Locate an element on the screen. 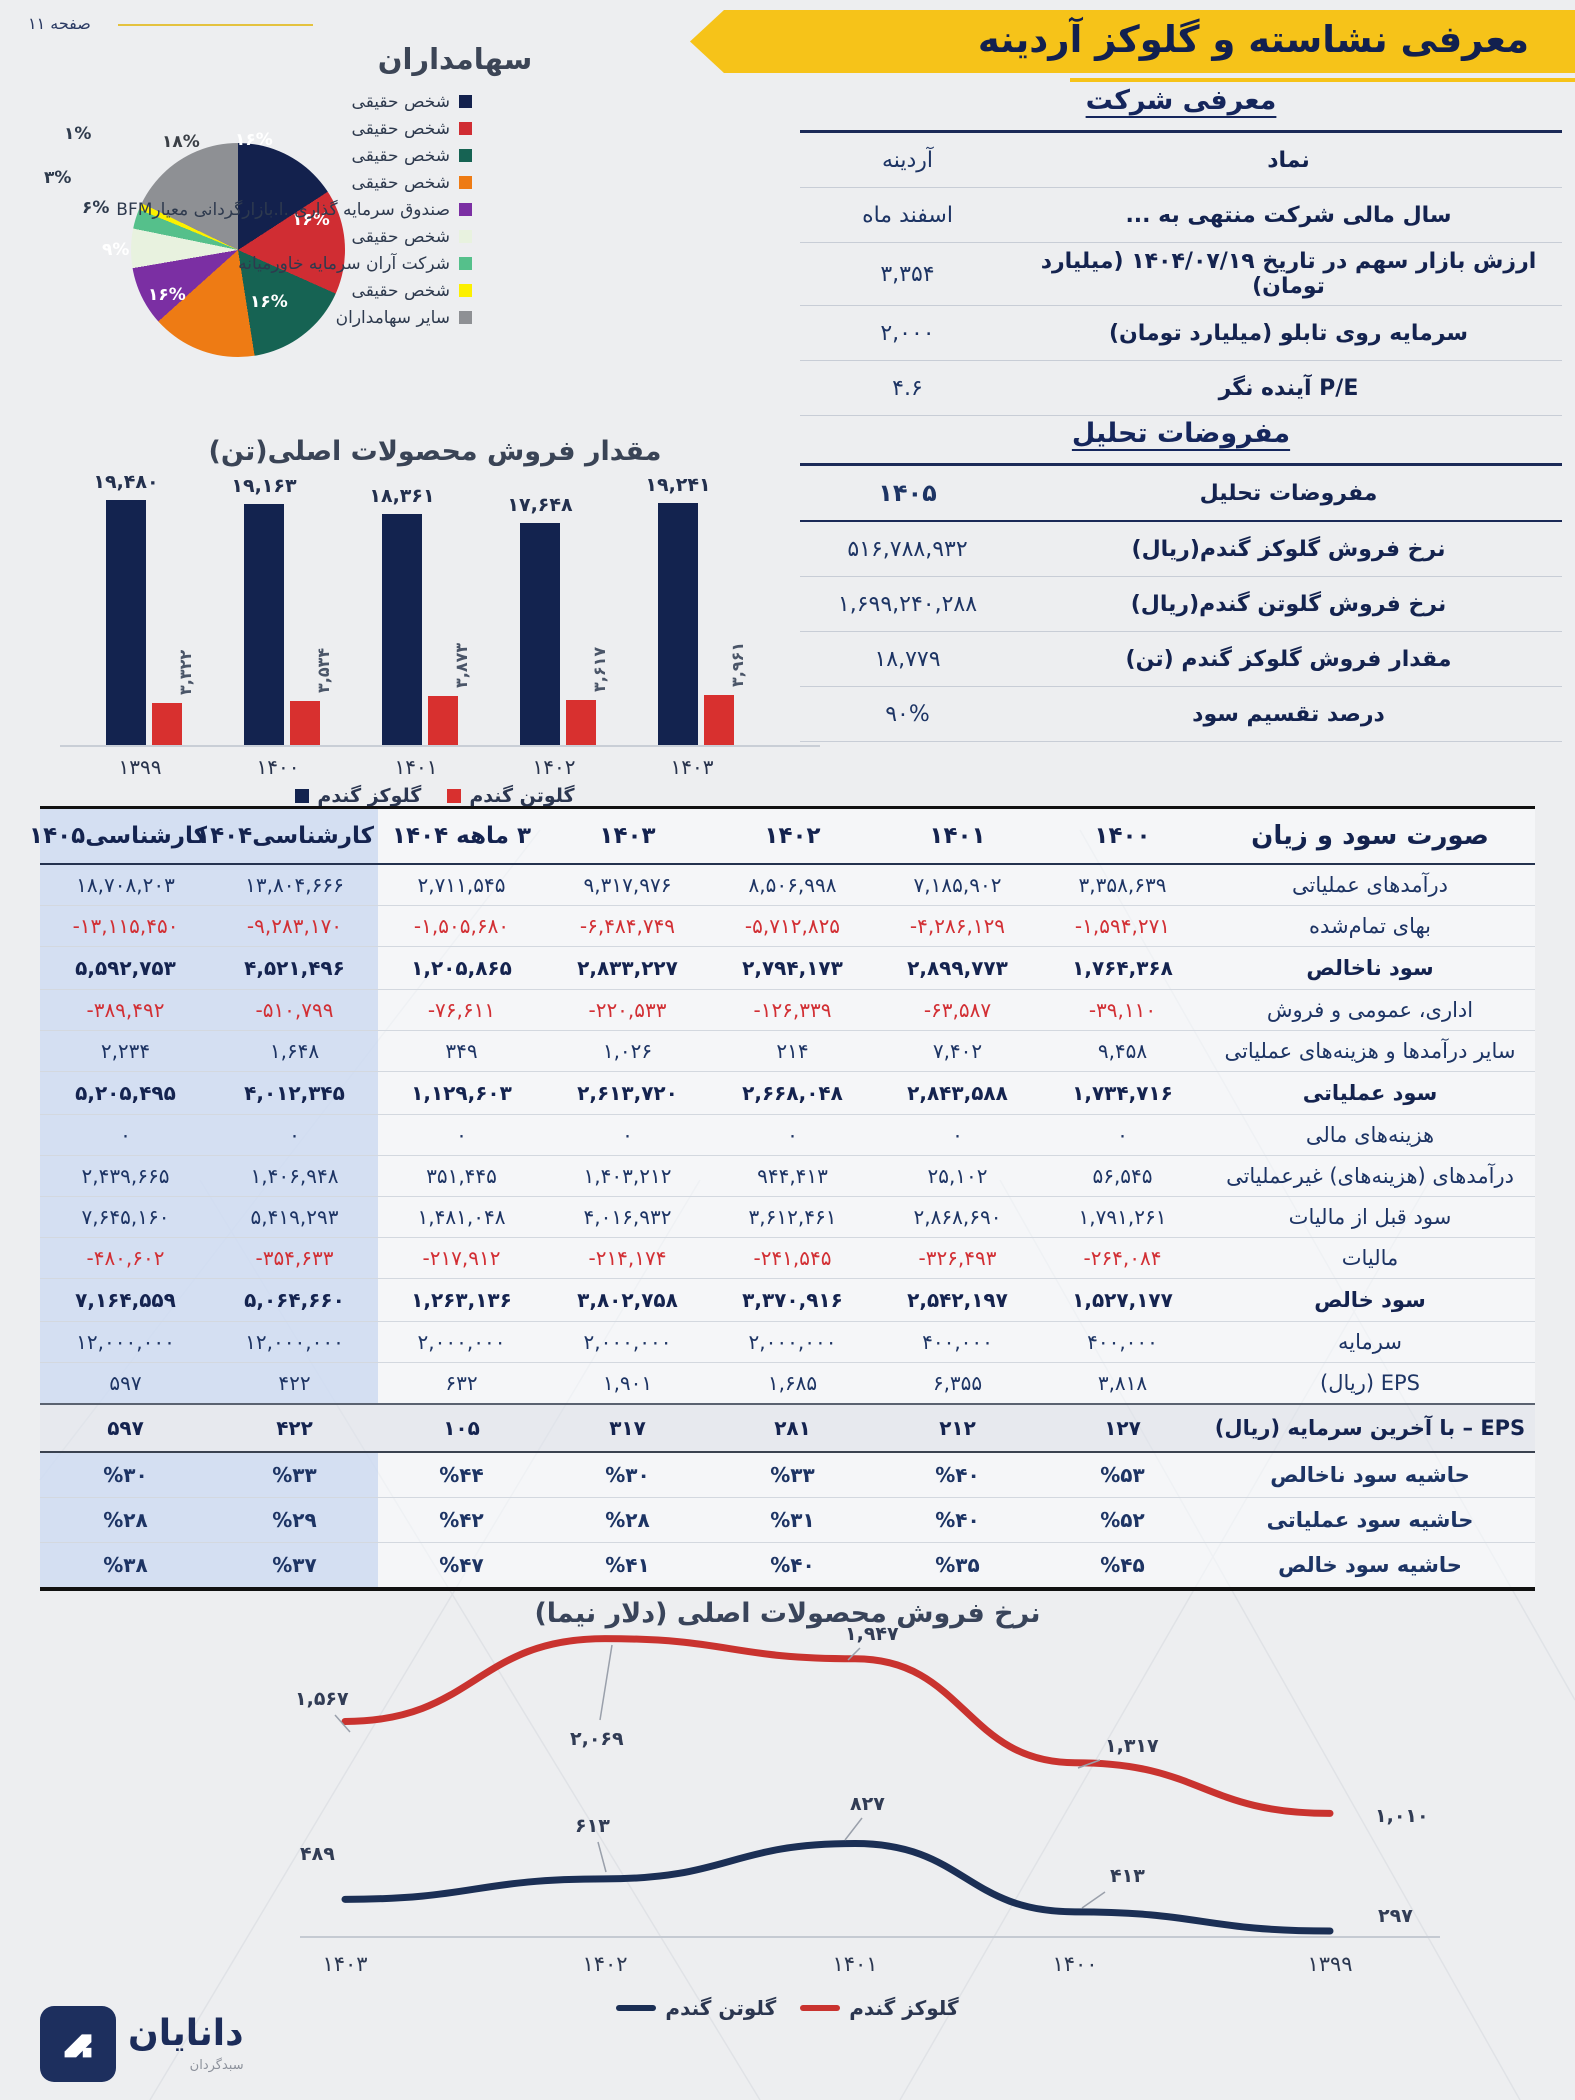  table-cell: ۱۲۷ is located at coordinates (1122, 1428).